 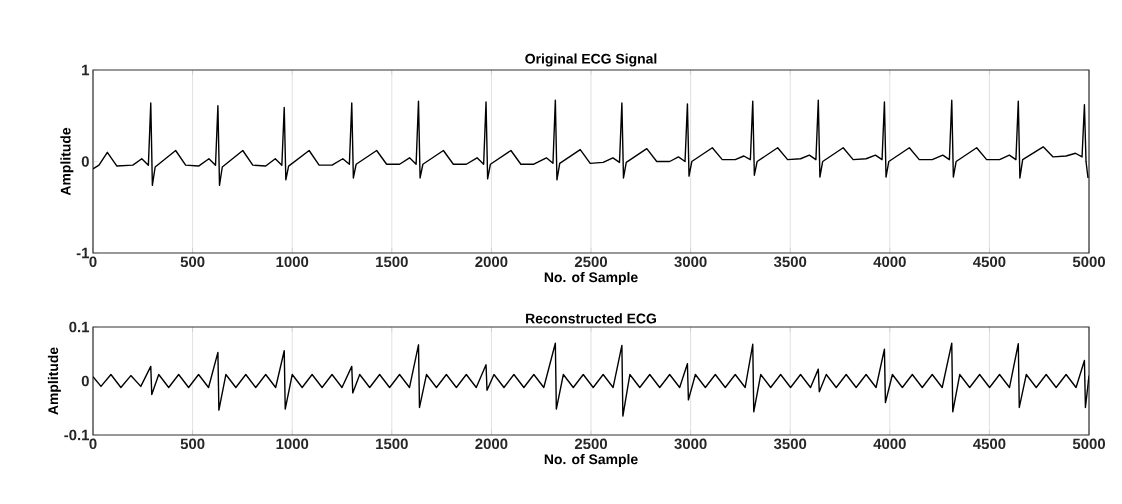 What do you see at coordinates (86, 70) in the screenshot?
I see `y-tick-label: 1` at bounding box center [86, 70].